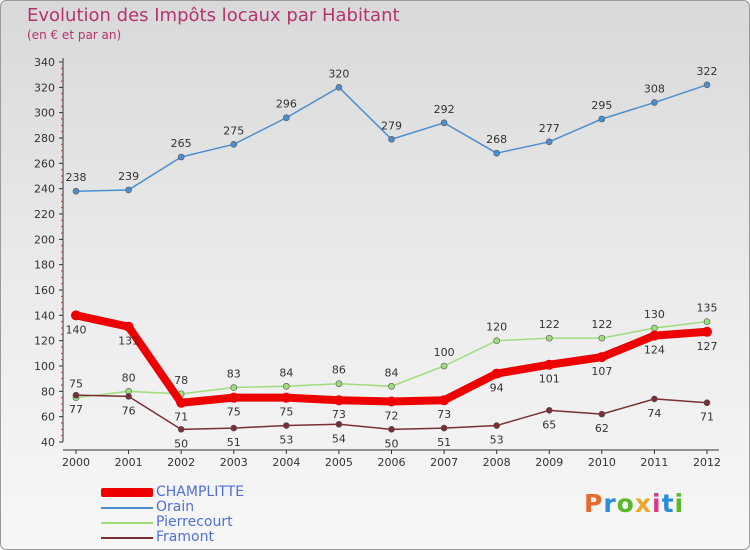  I want to click on data-label: 86, so click(339, 370).